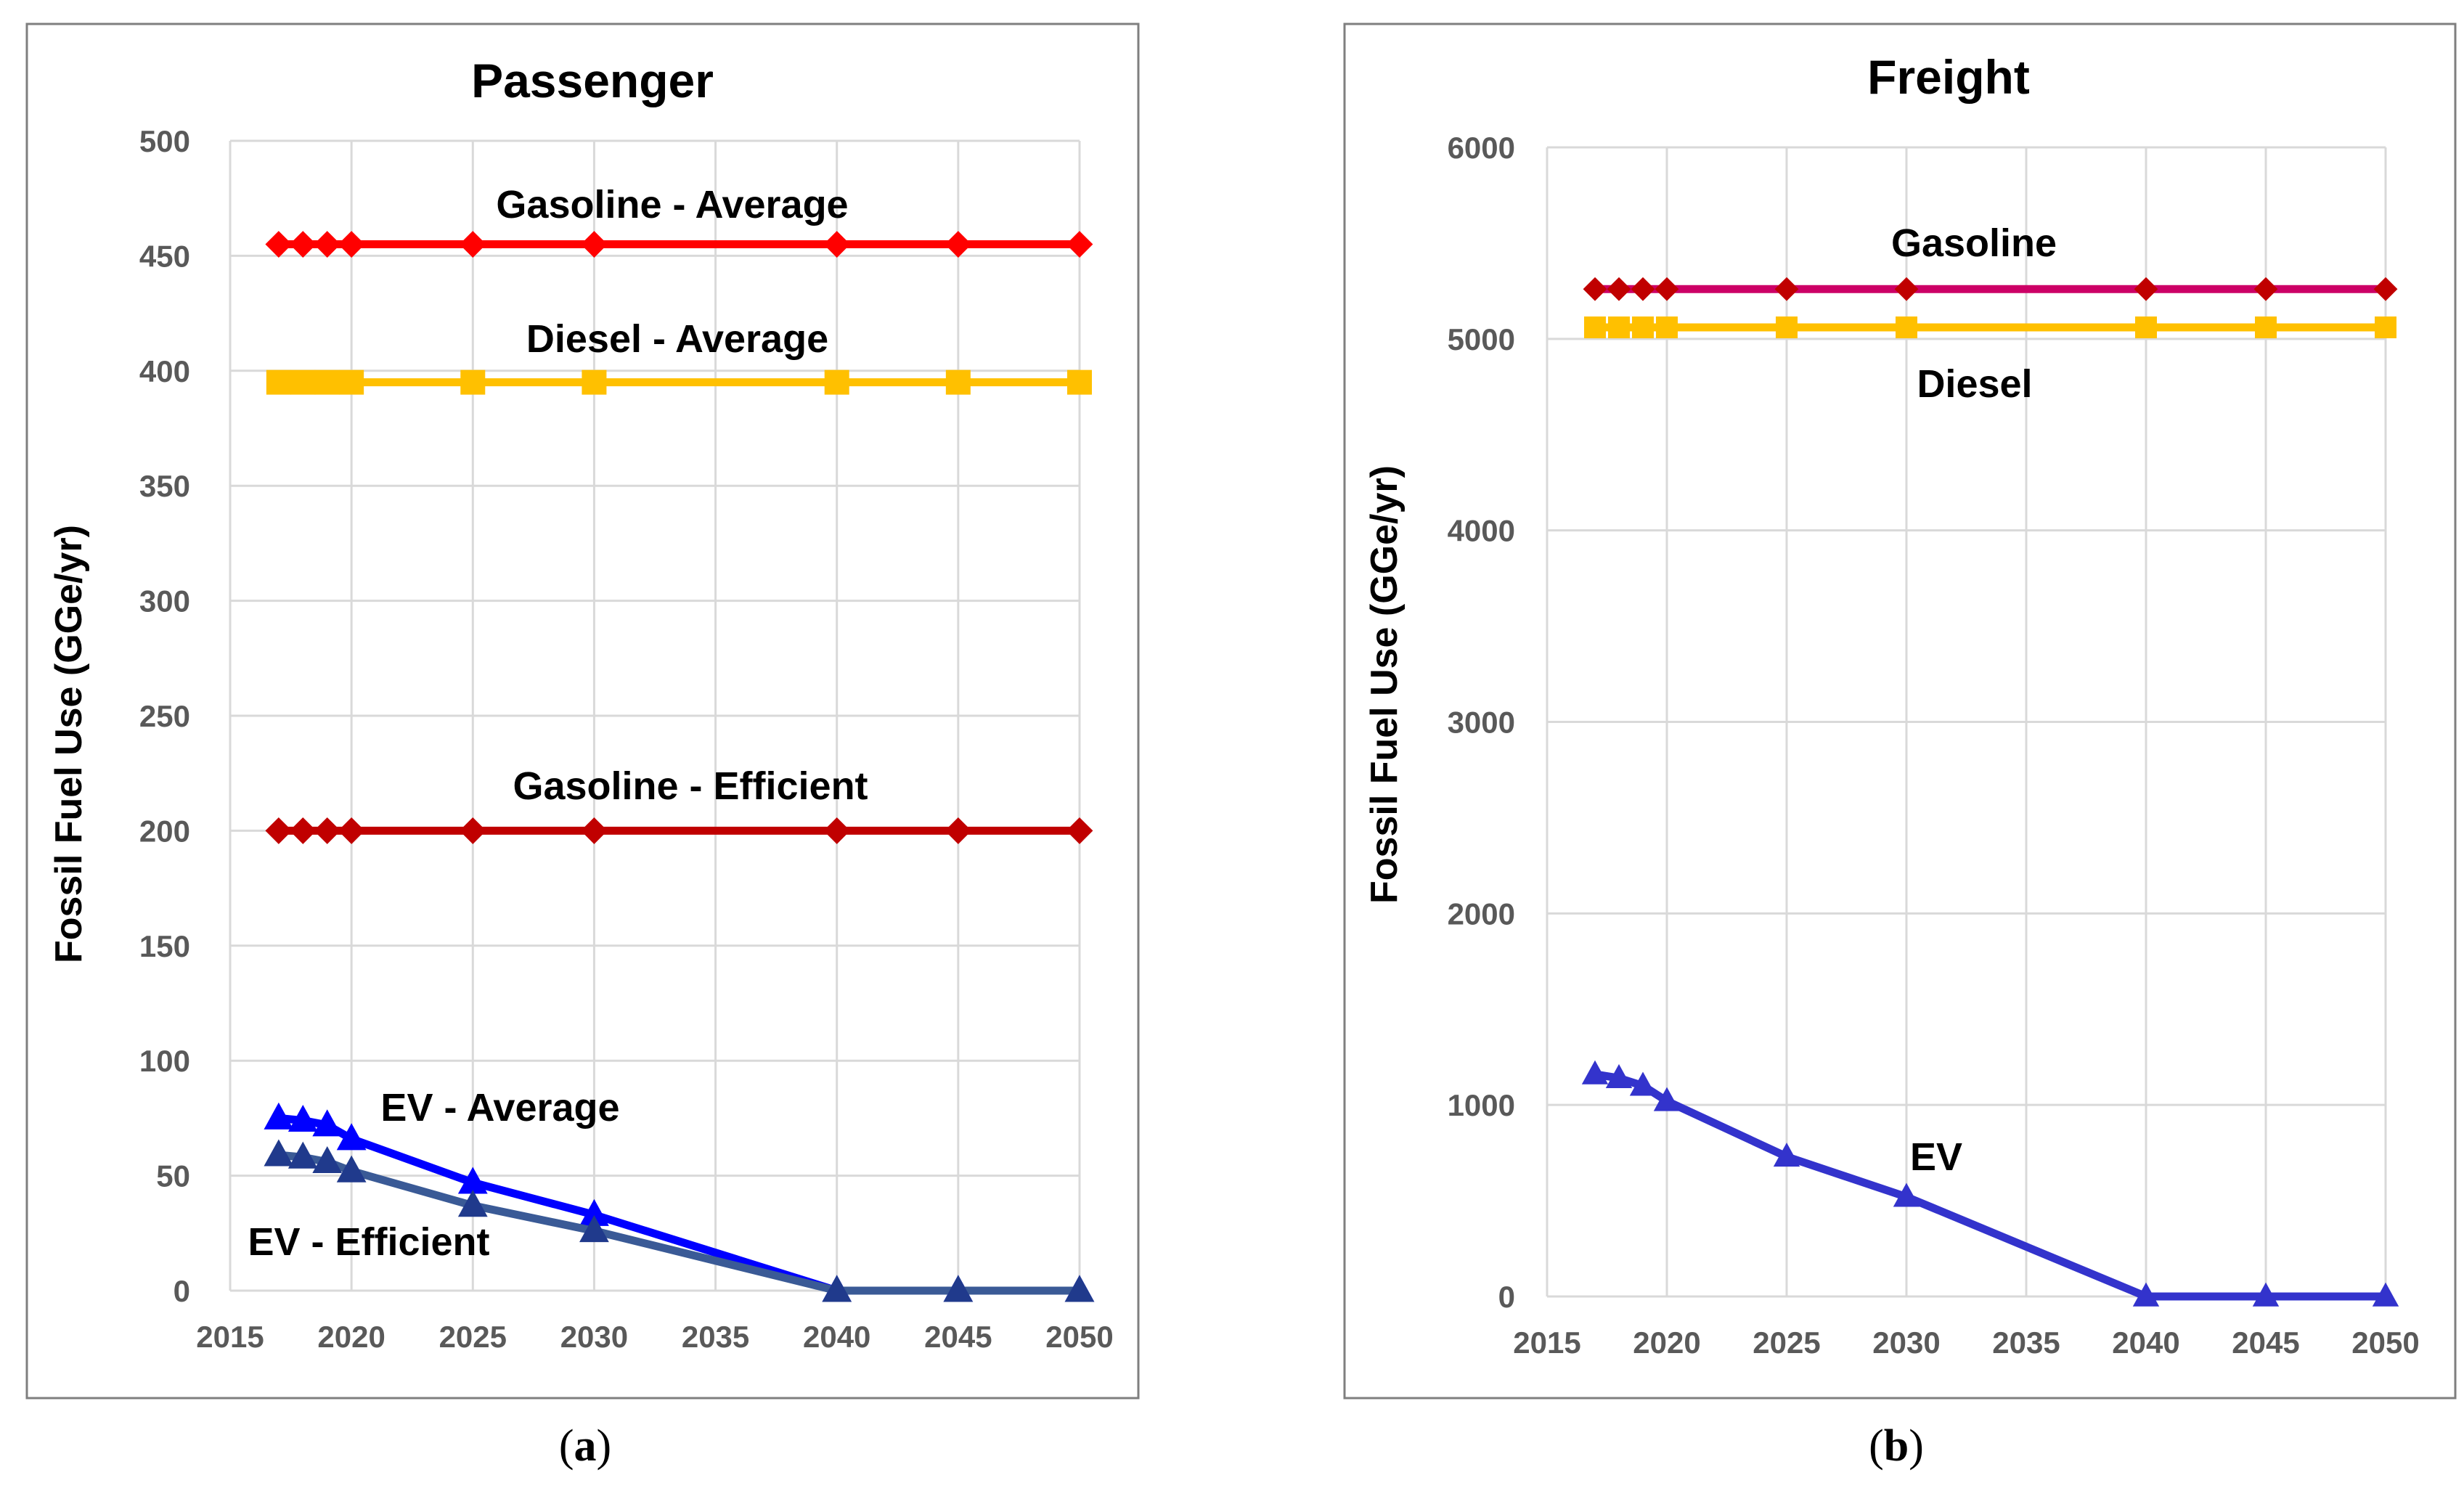 Image resolution: width=2464 pixels, height=1491 pixels. What do you see at coordinates (164, 1061) in the screenshot?
I see `passenger-y-tick-label: 100` at bounding box center [164, 1061].